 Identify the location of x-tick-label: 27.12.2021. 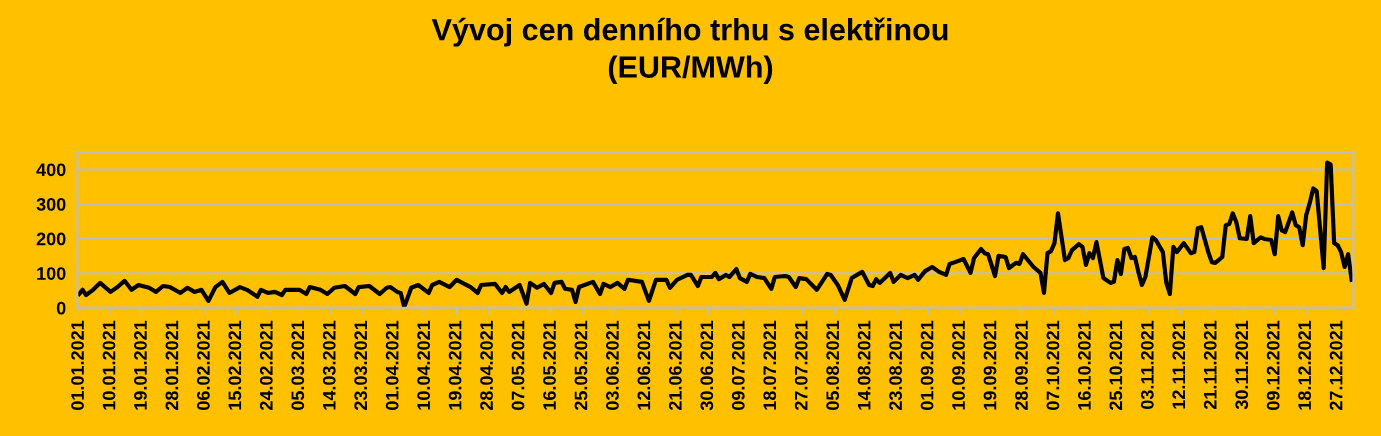
(1336, 365).